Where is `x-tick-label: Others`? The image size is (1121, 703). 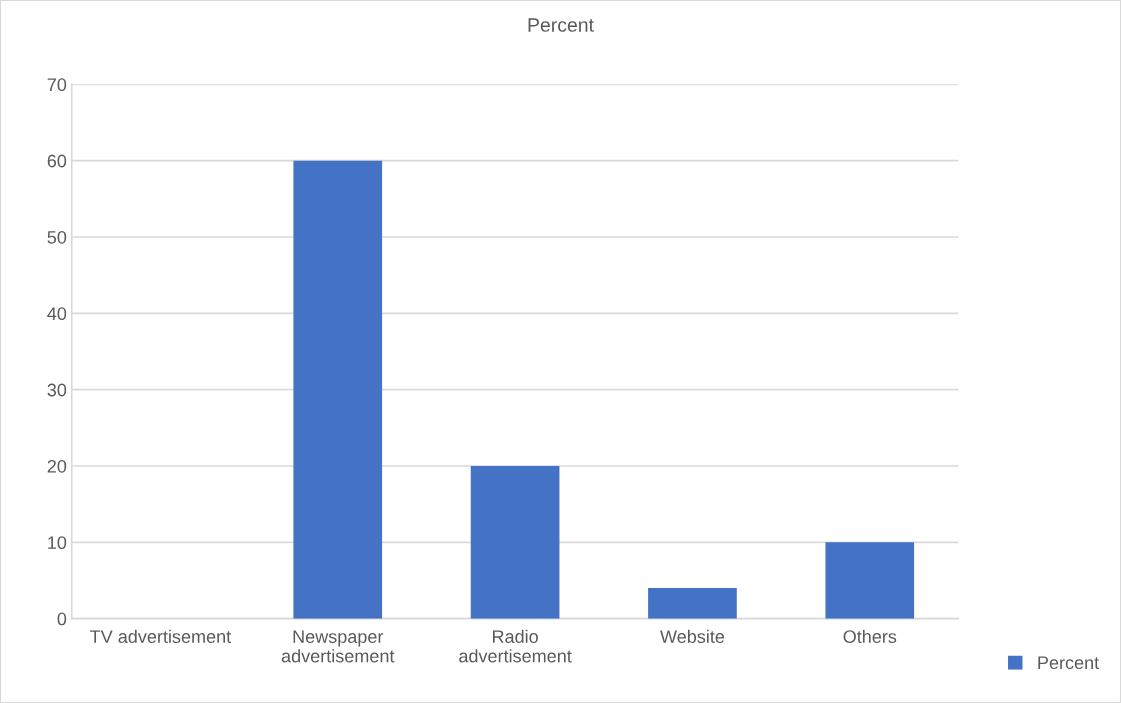
x-tick-label: Others is located at coordinates (870, 636).